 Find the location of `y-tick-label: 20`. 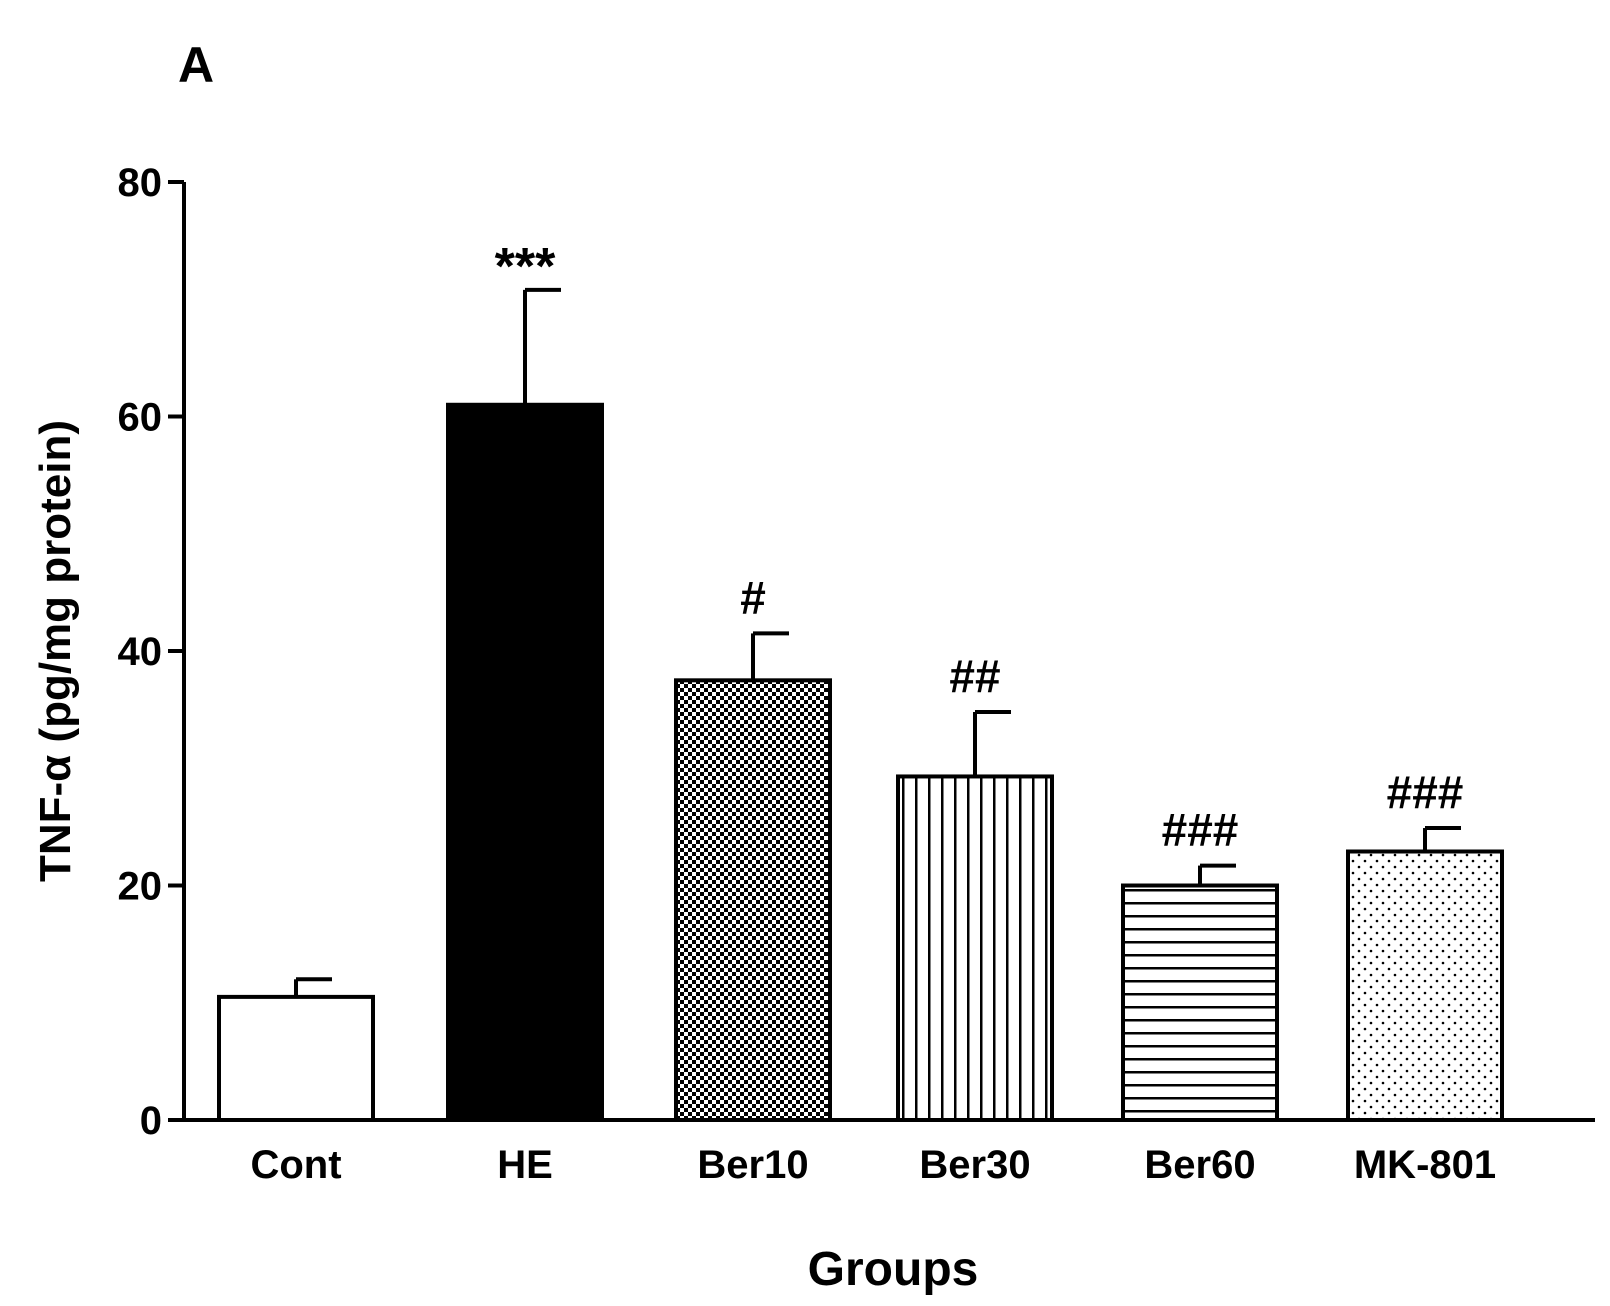

y-tick-label: 20 is located at coordinates (140, 887).